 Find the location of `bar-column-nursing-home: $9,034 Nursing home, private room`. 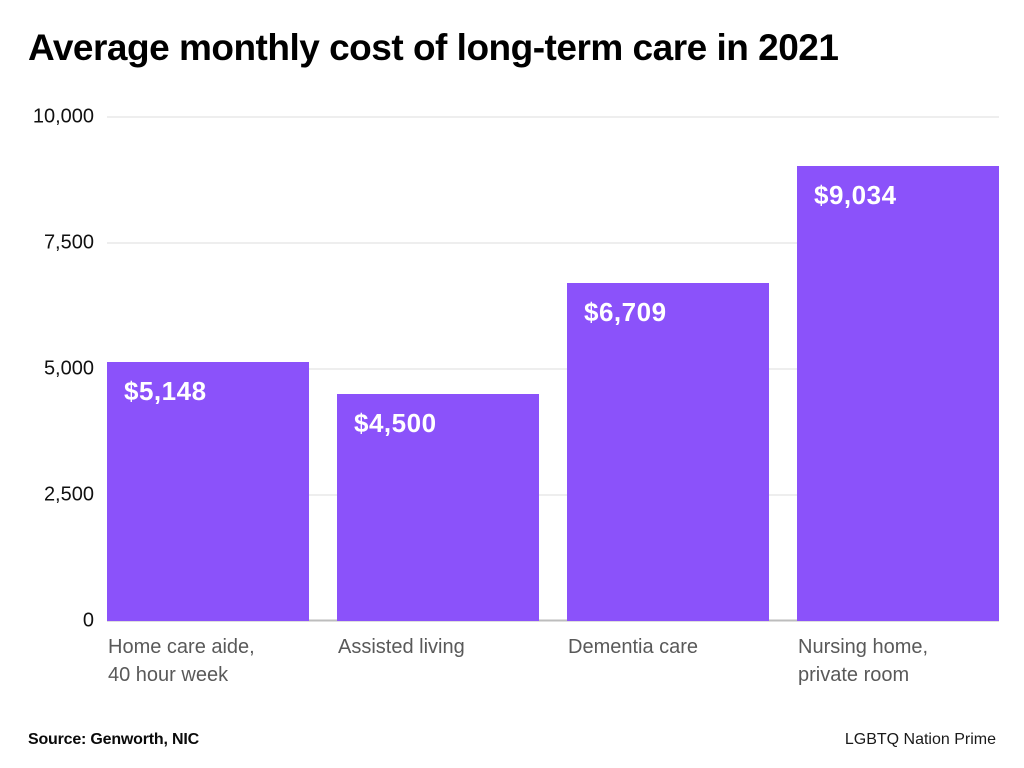

bar-column-nursing-home: $9,034 Nursing home, private room is located at coordinates (898, 401).